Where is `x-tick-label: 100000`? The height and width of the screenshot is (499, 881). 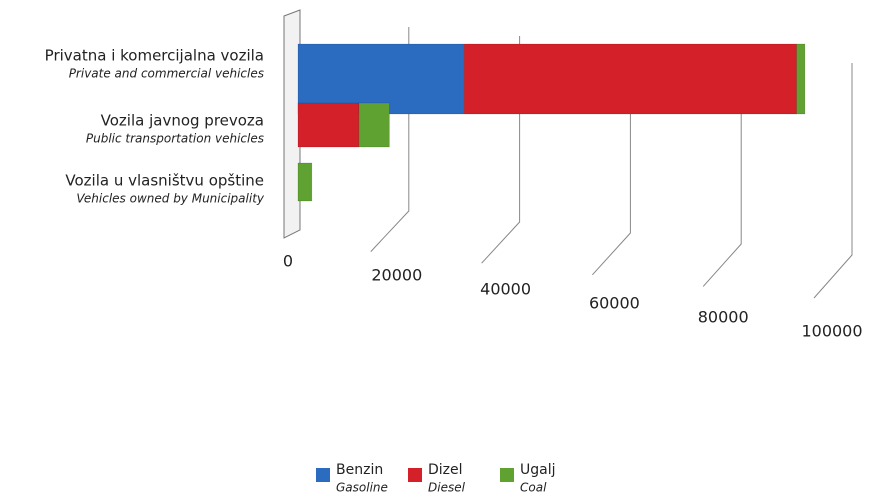
x-tick-label: 100000 is located at coordinates (831, 331).